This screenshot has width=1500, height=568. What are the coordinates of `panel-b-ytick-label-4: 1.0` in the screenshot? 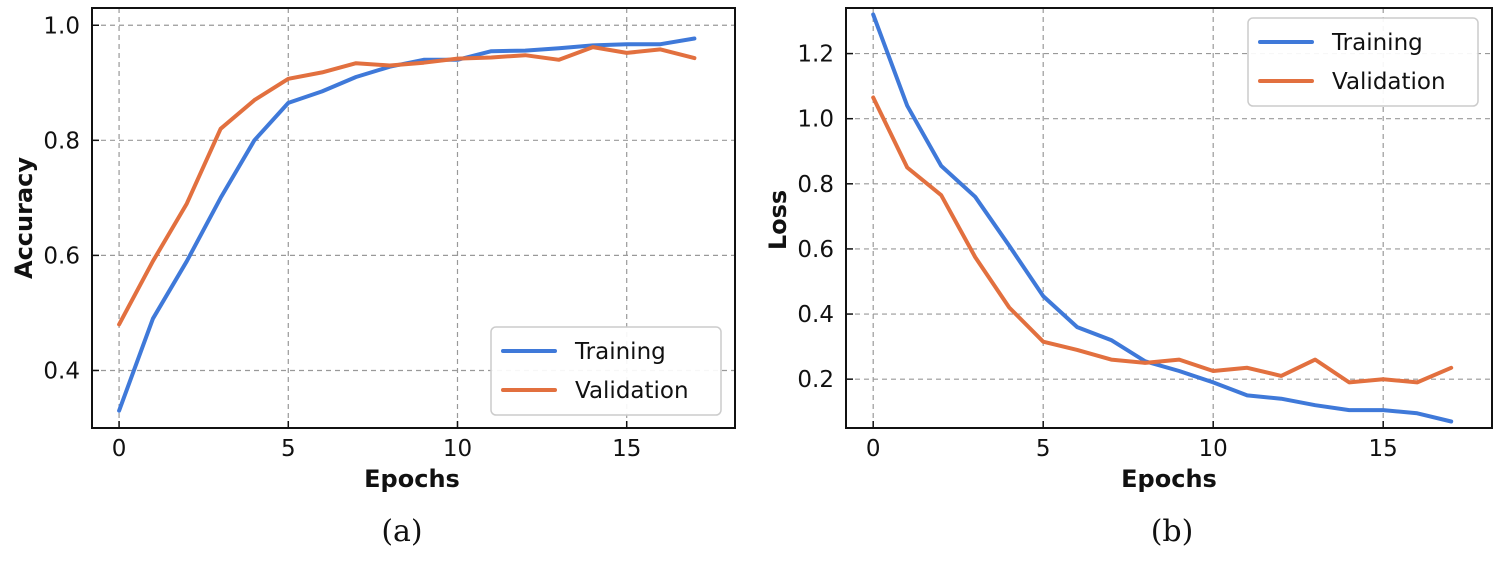 It's located at (815, 120).